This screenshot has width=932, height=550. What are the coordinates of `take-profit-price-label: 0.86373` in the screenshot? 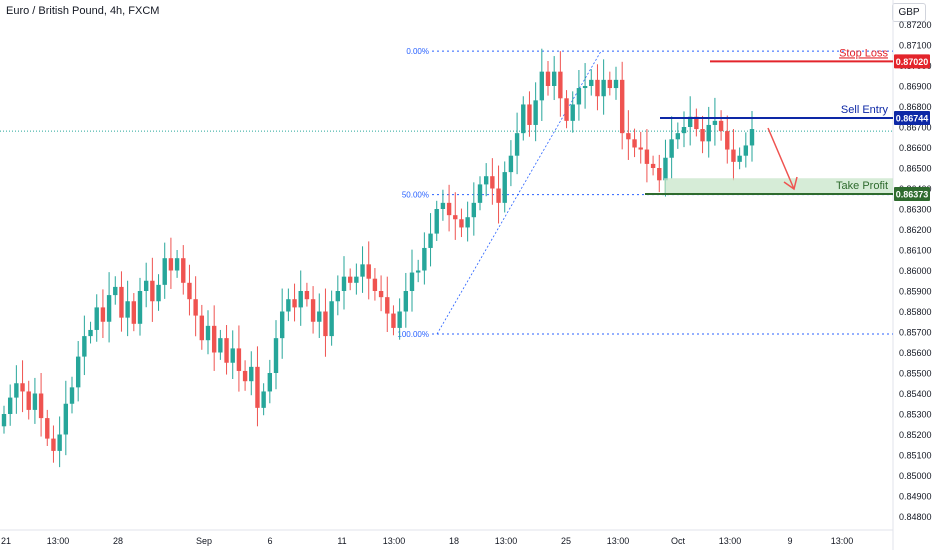 It's located at (912, 195).